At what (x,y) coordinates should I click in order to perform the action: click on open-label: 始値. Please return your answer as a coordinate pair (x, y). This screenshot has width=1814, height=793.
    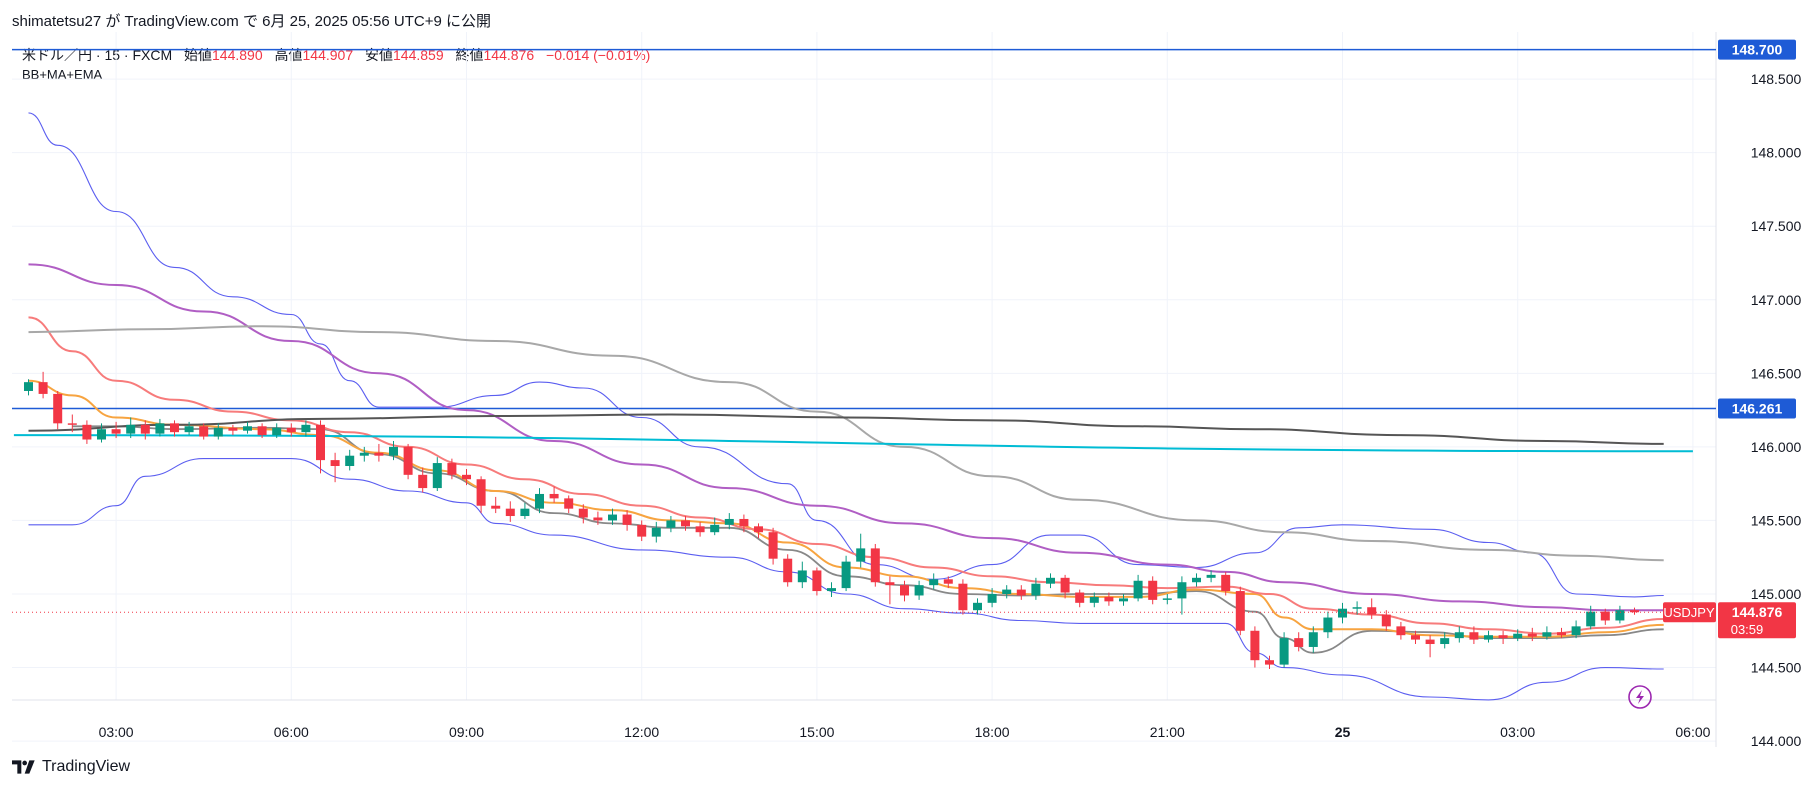
    Looking at the image, I should click on (198, 55).